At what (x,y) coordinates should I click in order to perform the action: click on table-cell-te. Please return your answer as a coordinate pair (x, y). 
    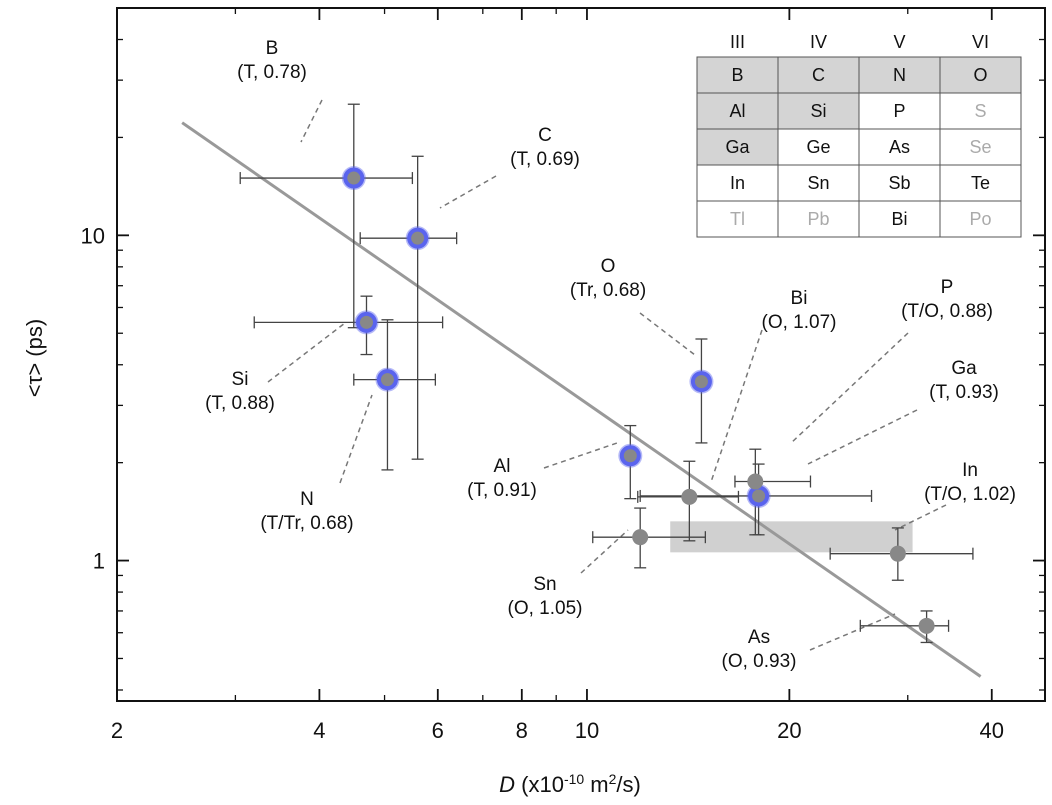
    Looking at the image, I should click on (980, 183).